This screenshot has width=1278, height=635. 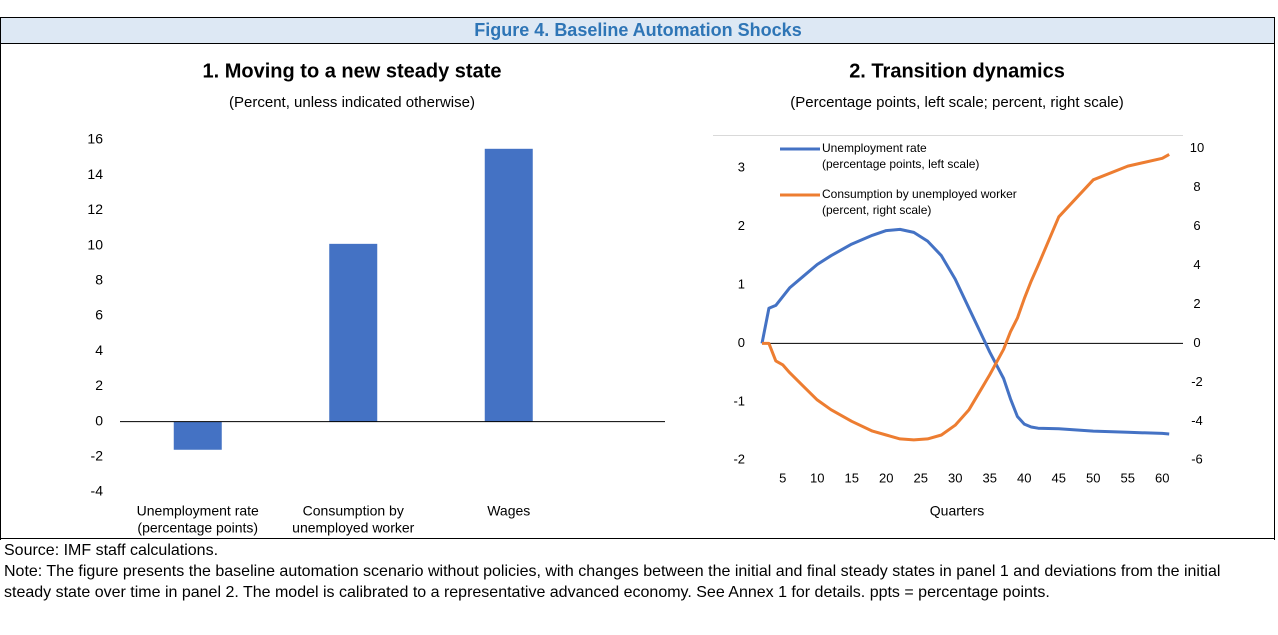 What do you see at coordinates (353, 528) in the screenshot?
I see `x-tick-label: unemployed worker` at bounding box center [353, 528].